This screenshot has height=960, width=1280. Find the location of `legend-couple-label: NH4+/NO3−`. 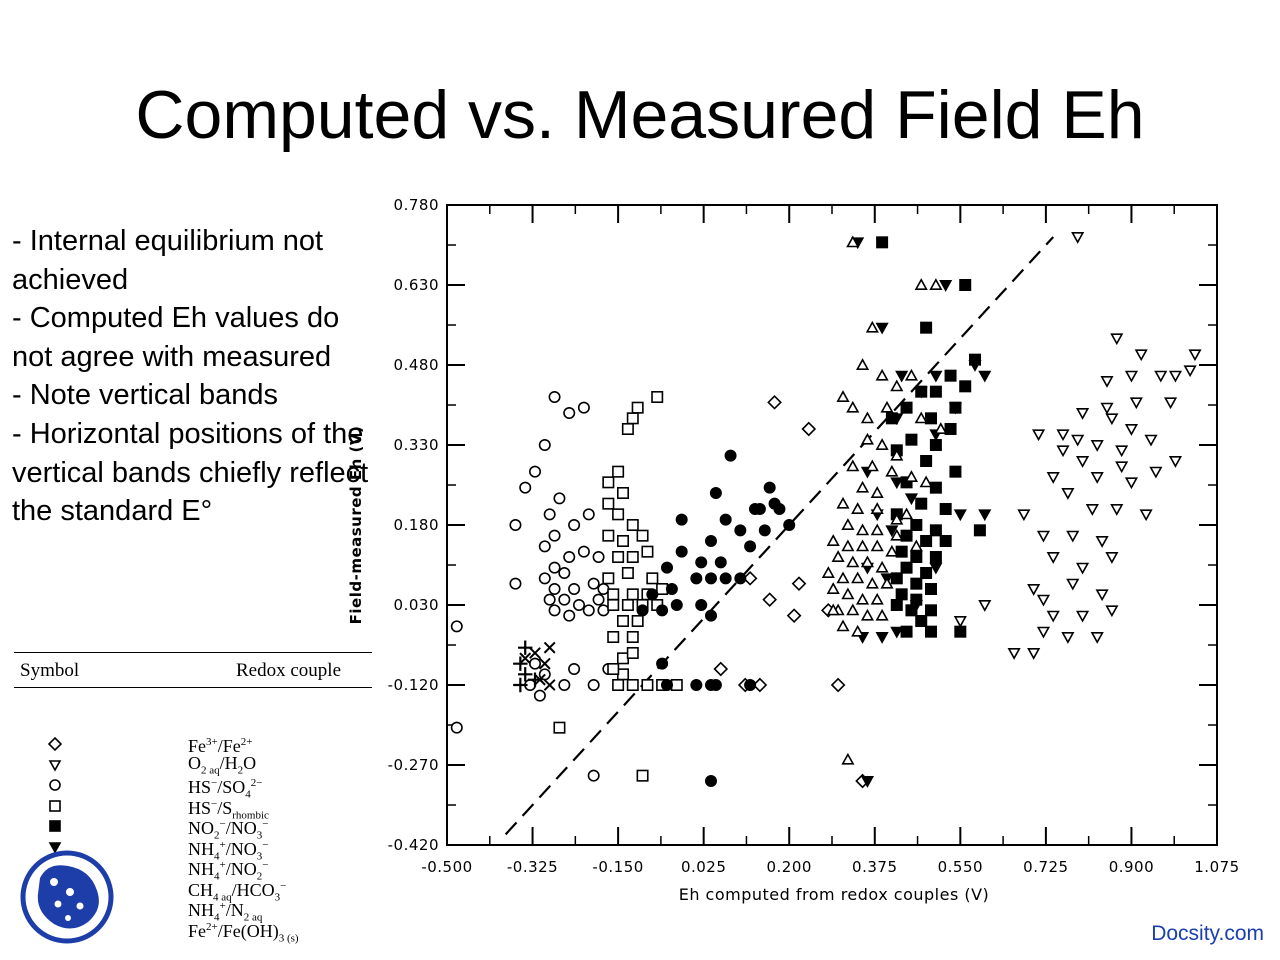

legend-couple-label: NH4+/NO3− is located at coordinates (228, 850).